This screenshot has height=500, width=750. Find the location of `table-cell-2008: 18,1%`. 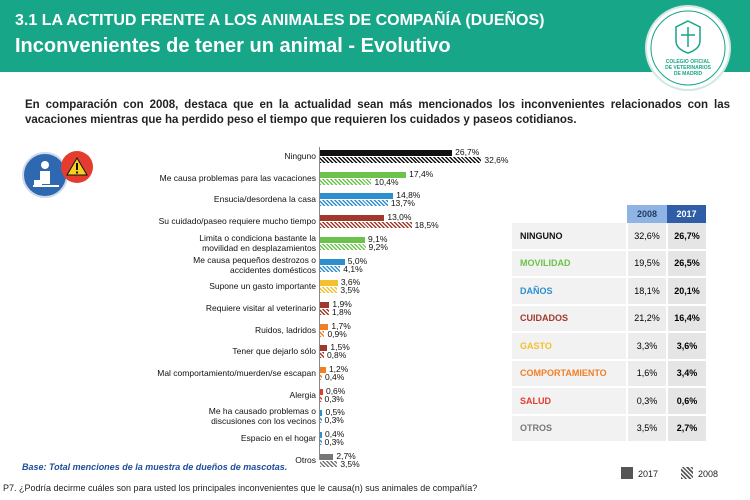

table-cell-2008: 18,1% is located at coordinates (646, 291).